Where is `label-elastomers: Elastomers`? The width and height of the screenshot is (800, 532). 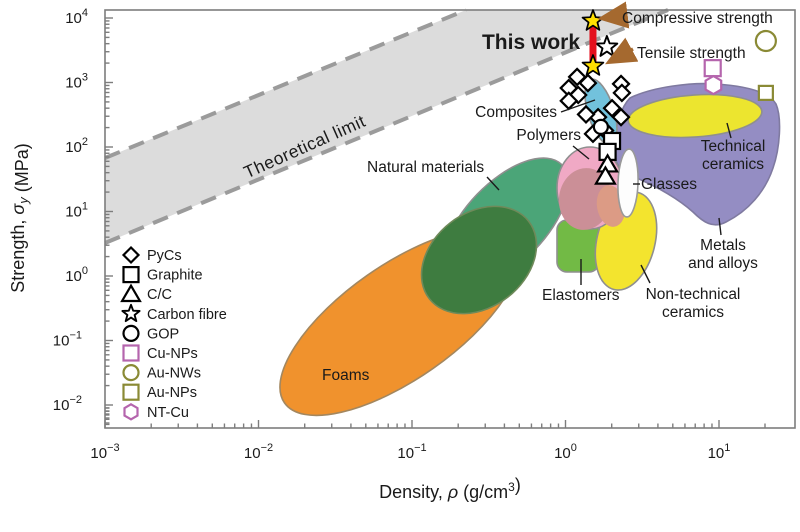
label-elastomers: Elastomers is located at coordinates (581, 295).